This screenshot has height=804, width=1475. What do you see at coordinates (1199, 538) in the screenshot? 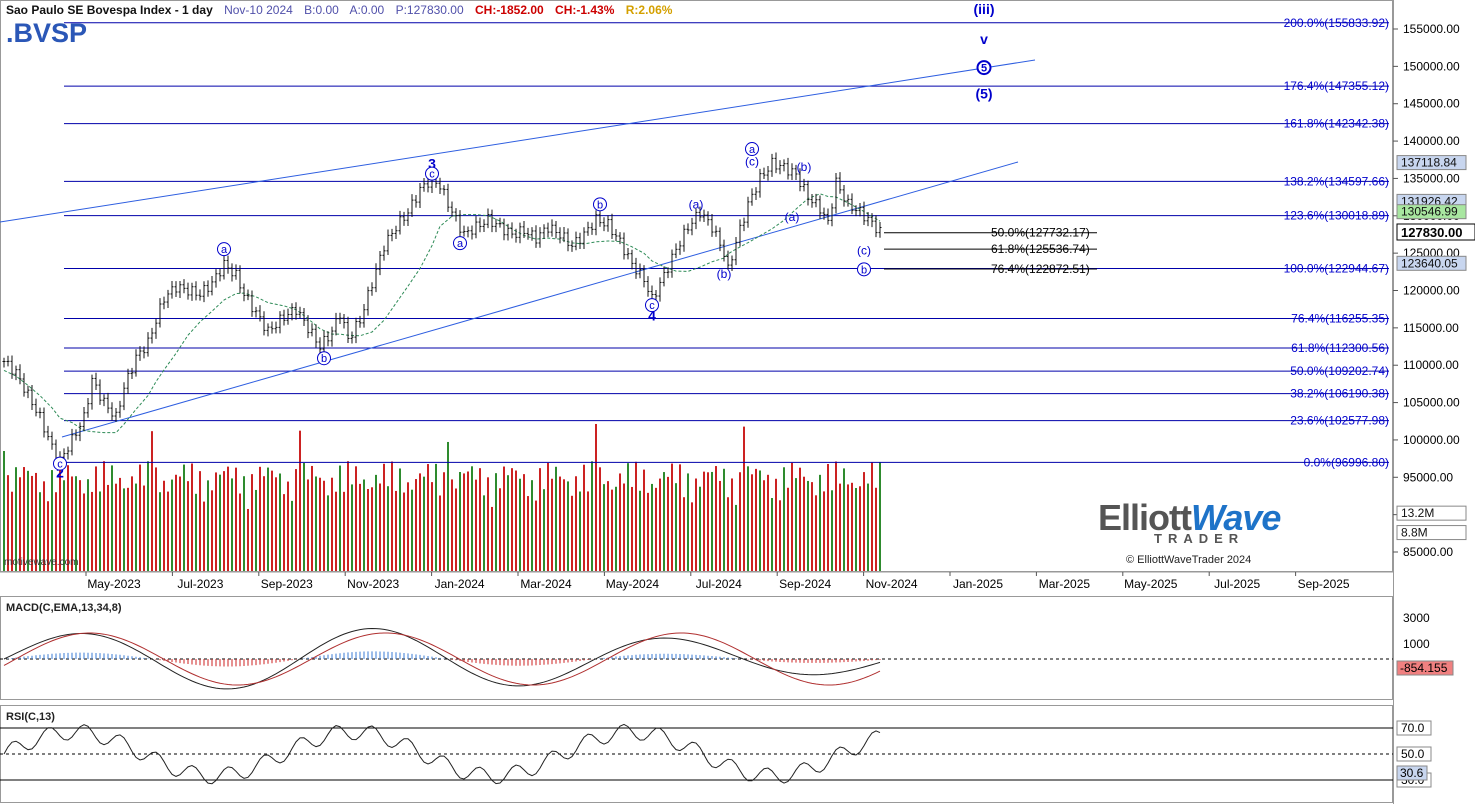
I see `logo-subtext: TRADER` at bounding box center [1199, 538].